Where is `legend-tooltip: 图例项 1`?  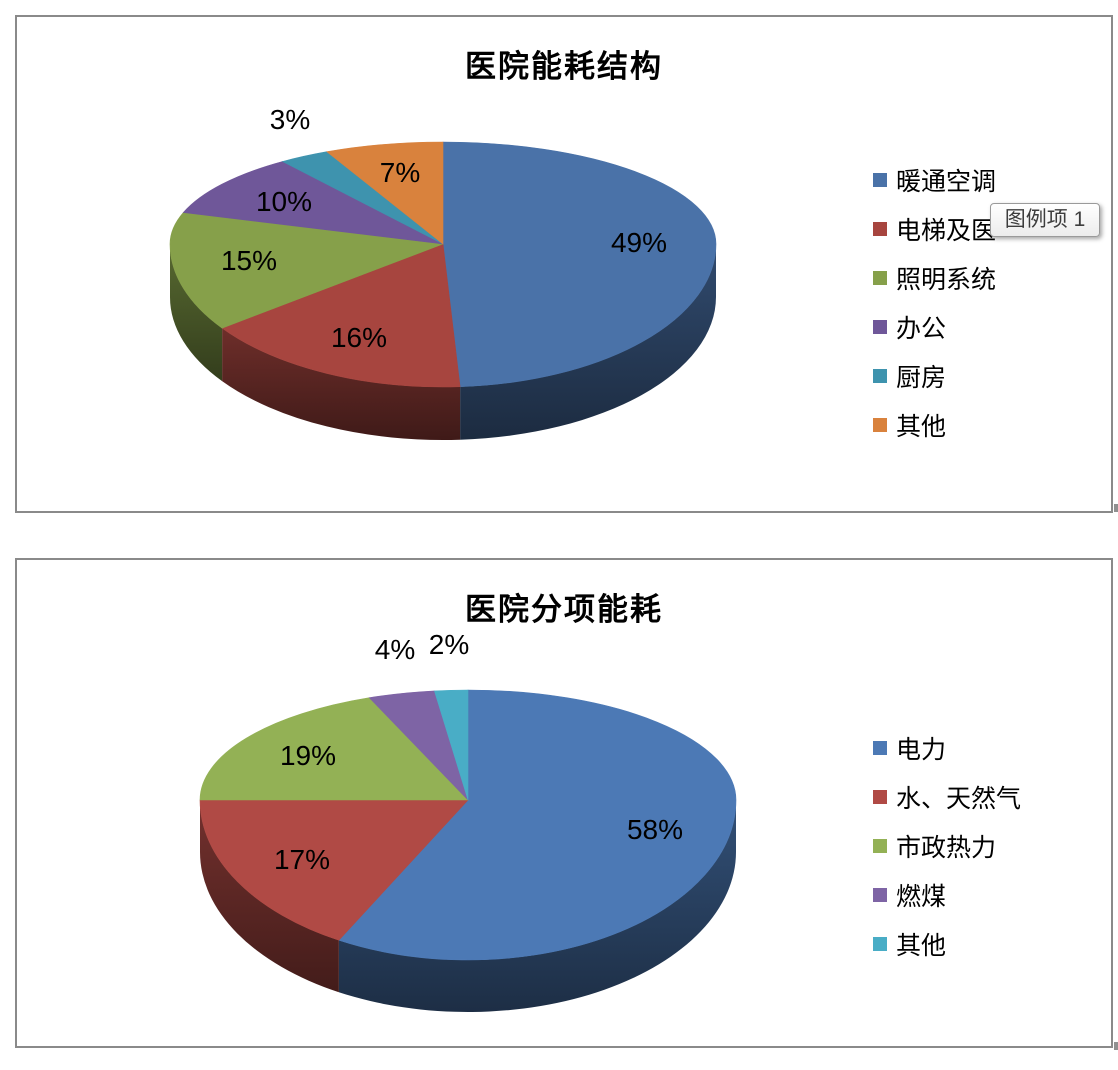
legend-tooltip: 图例项 1 is located at coordinates (1045, 220).